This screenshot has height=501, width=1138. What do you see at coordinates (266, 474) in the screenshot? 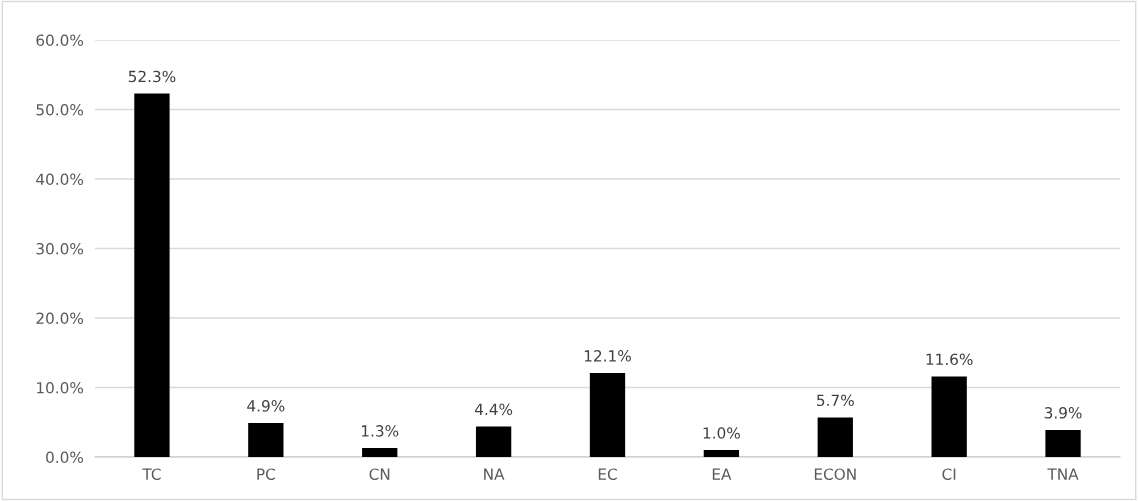
I see `x-tick-label: PC` at bounding box center [266, 474].